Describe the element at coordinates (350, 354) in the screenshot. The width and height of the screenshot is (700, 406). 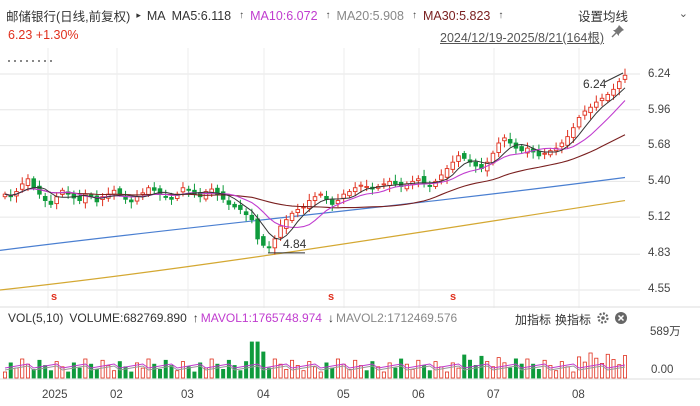
I see `volume-chart` at that location.